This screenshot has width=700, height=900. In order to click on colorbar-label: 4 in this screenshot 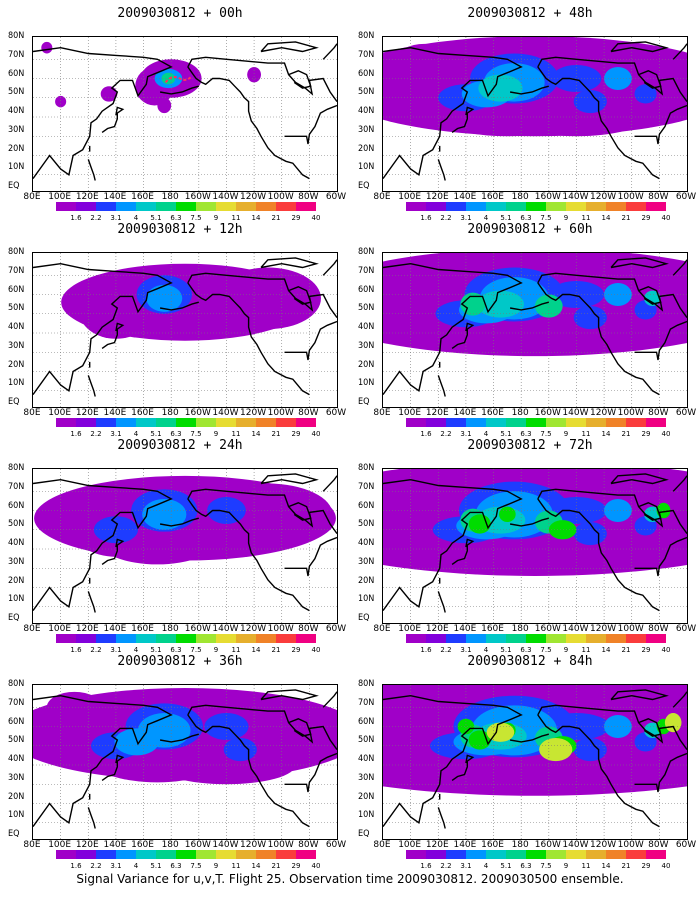, I will do `click(486, 434)`.